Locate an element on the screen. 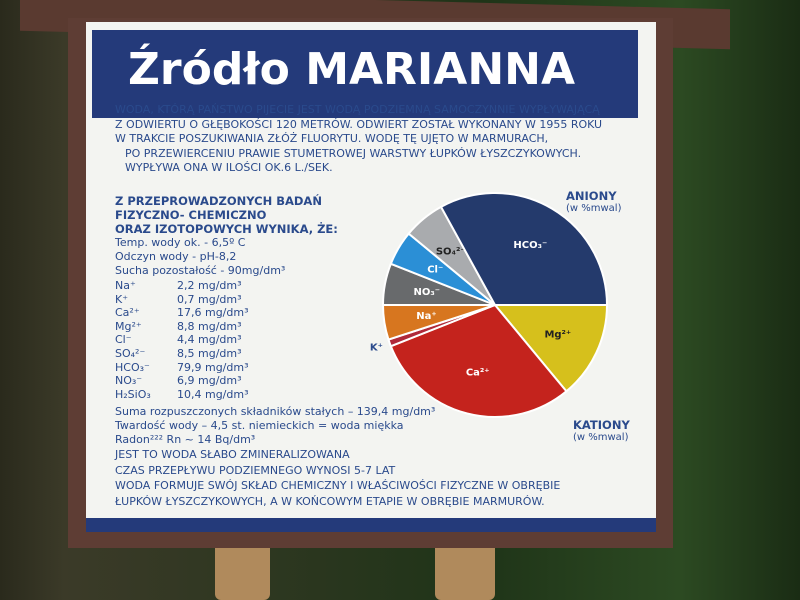  ion-name: SO₄²⁻ is located at coordinates (130, 353).